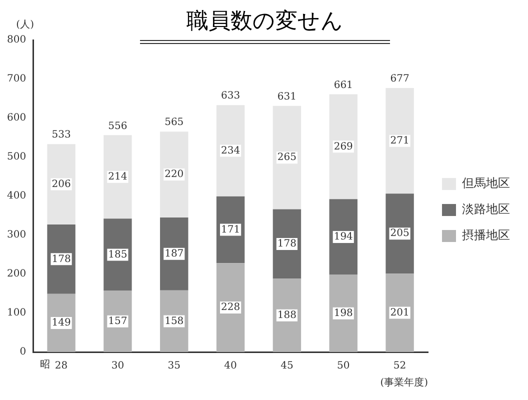 The height and width of the screenshot is (400, 528). Describe the element at coordinates (16, 196) in the screenshot. I see `y-tick-label: 400` at that location.